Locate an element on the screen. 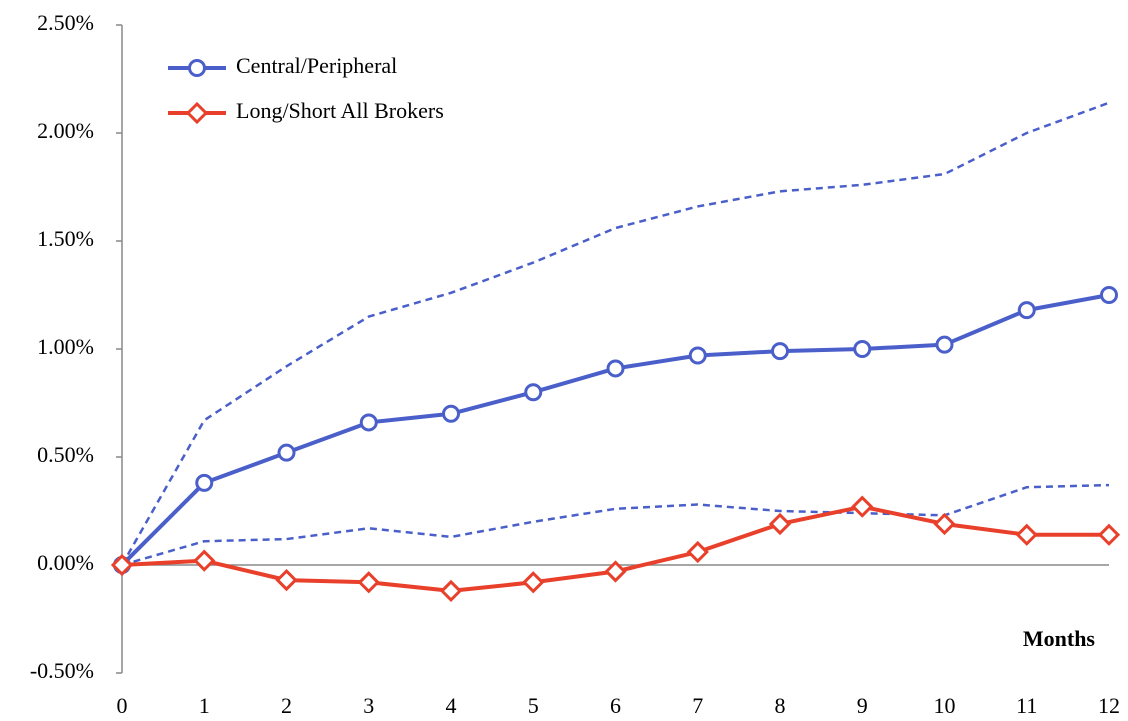 The width and height of the screenshot is (1128, 721). x-tick-label: 1 is located at coordinates (204, 705).